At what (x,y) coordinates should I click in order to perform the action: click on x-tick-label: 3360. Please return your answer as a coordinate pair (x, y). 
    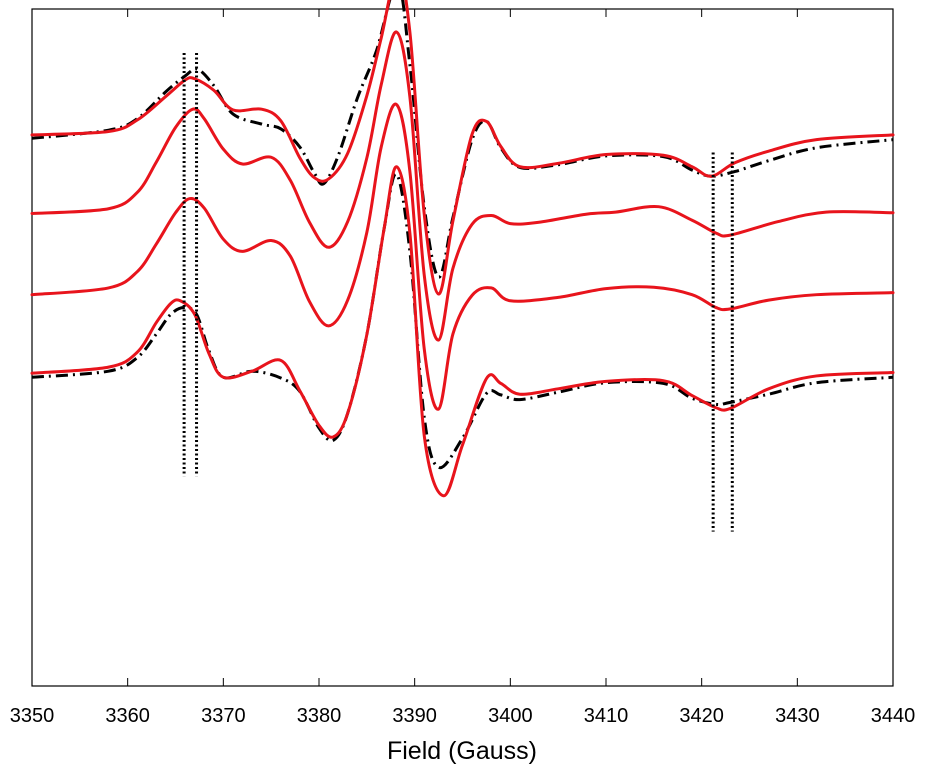
    Looking at the image, I should click on (127, 716).